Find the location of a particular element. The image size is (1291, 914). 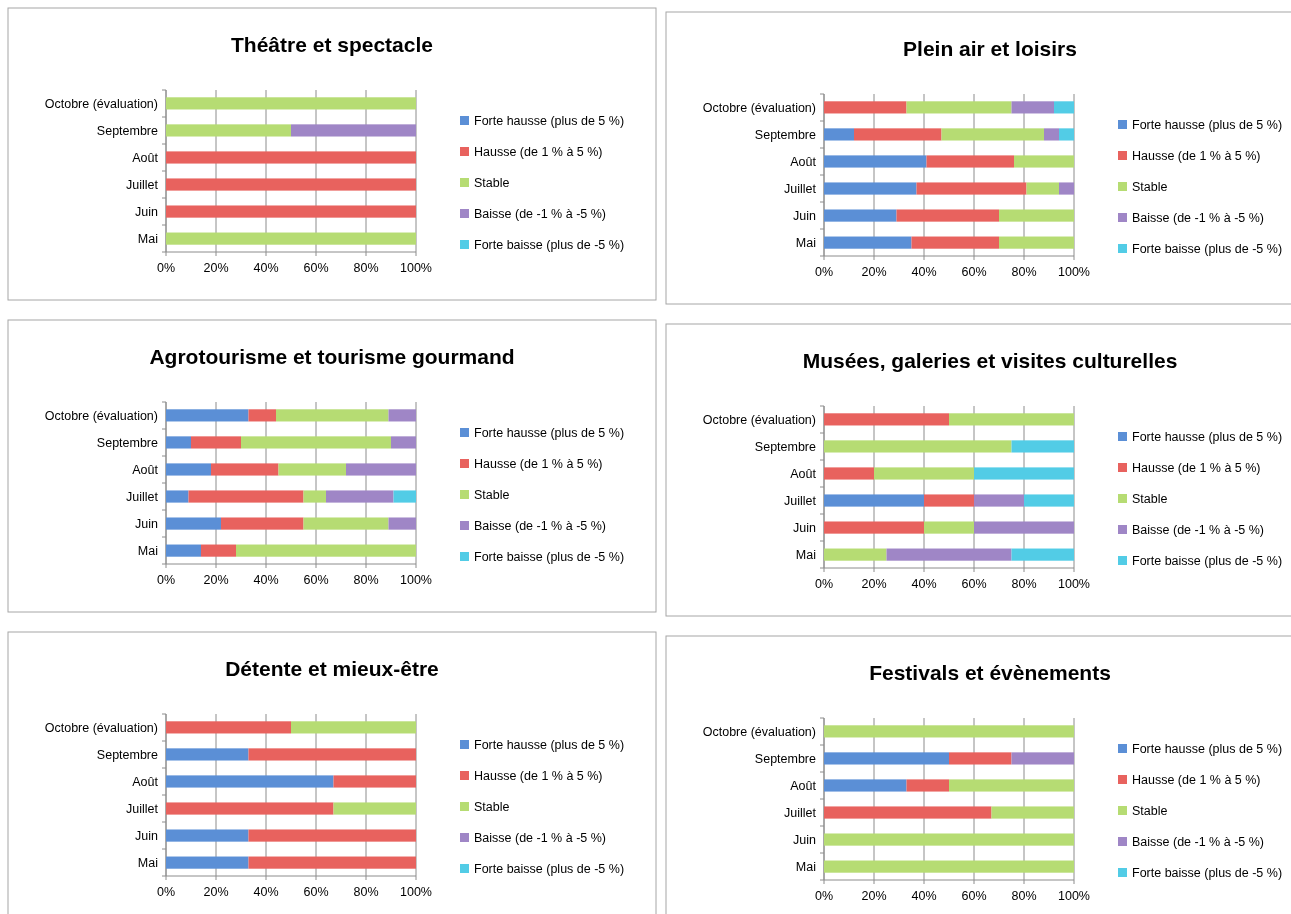

chart-title: Plein air et loisirs is located at coordinates (990, 48).